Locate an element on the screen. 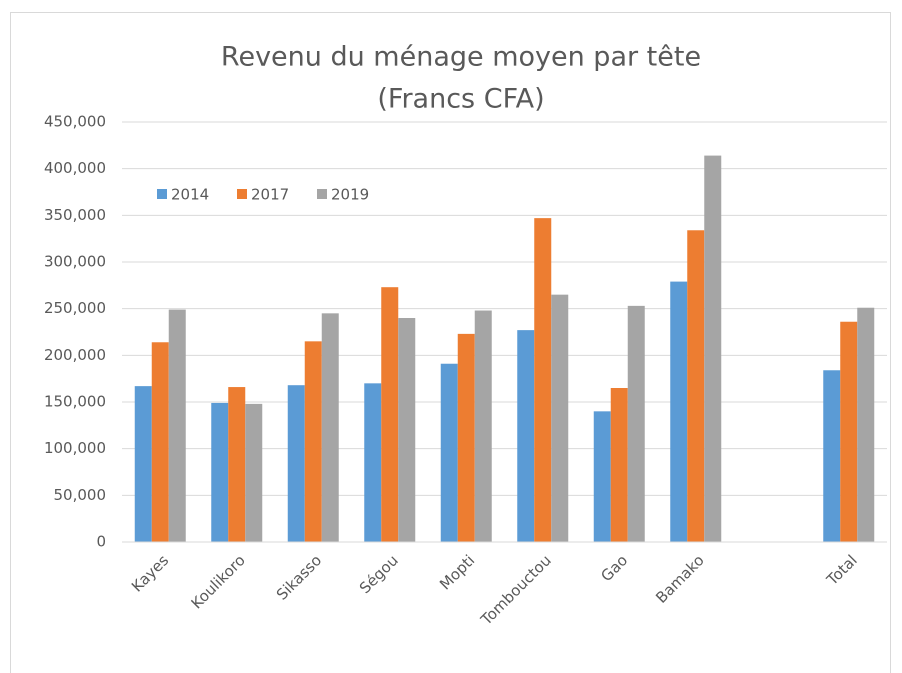 The height and width of the screenshot is (673, 902). y-tick-label: 0 is located at coordinates (101, 542).